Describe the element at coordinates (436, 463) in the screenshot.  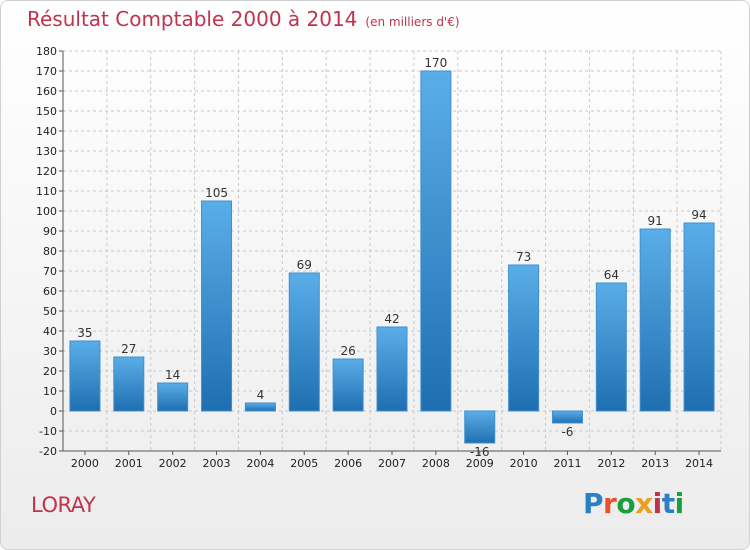
I see `x-tick-label: 2008` at that location.